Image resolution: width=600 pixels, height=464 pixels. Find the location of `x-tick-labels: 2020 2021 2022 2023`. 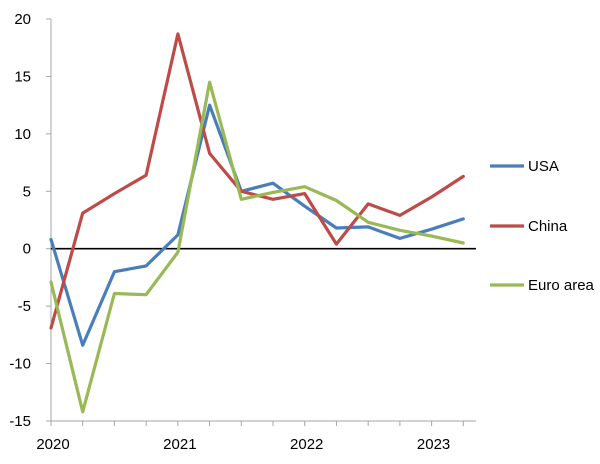

x-tick-labels: 2020 2021 2022 2023 is located at coordinates (243, 444).